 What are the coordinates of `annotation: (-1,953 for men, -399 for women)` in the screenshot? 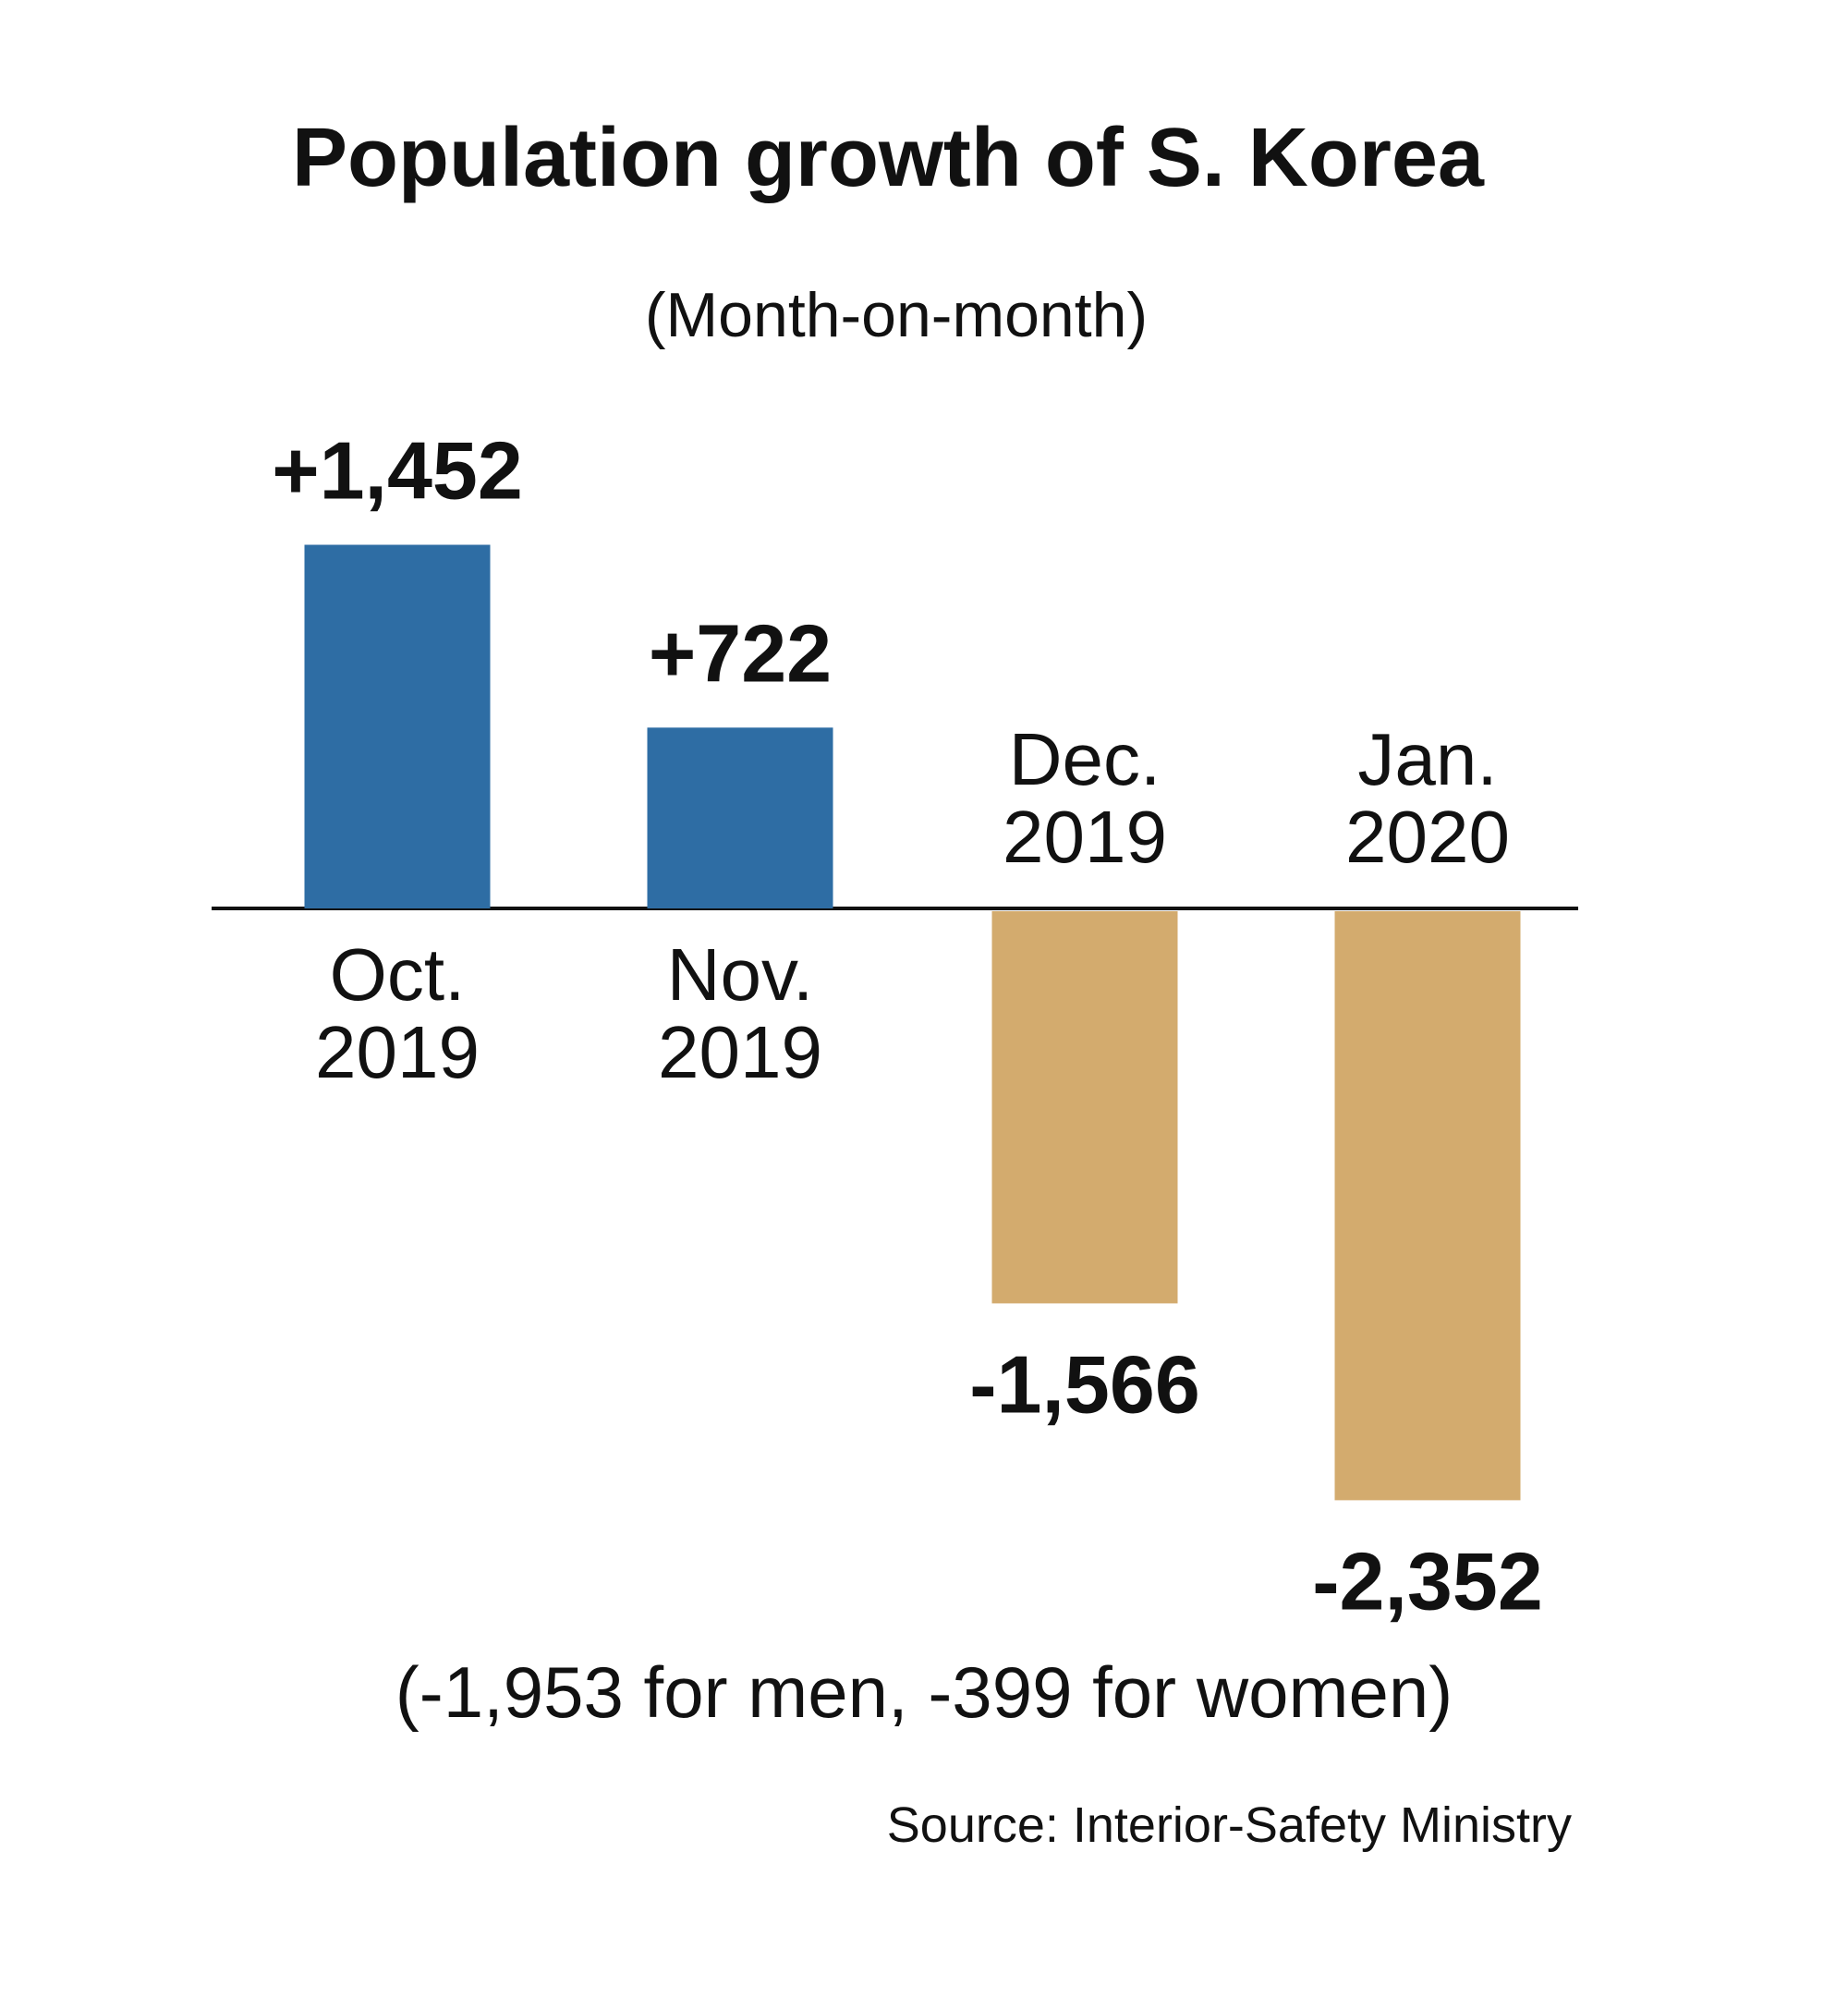 It's located at (924, 1692).